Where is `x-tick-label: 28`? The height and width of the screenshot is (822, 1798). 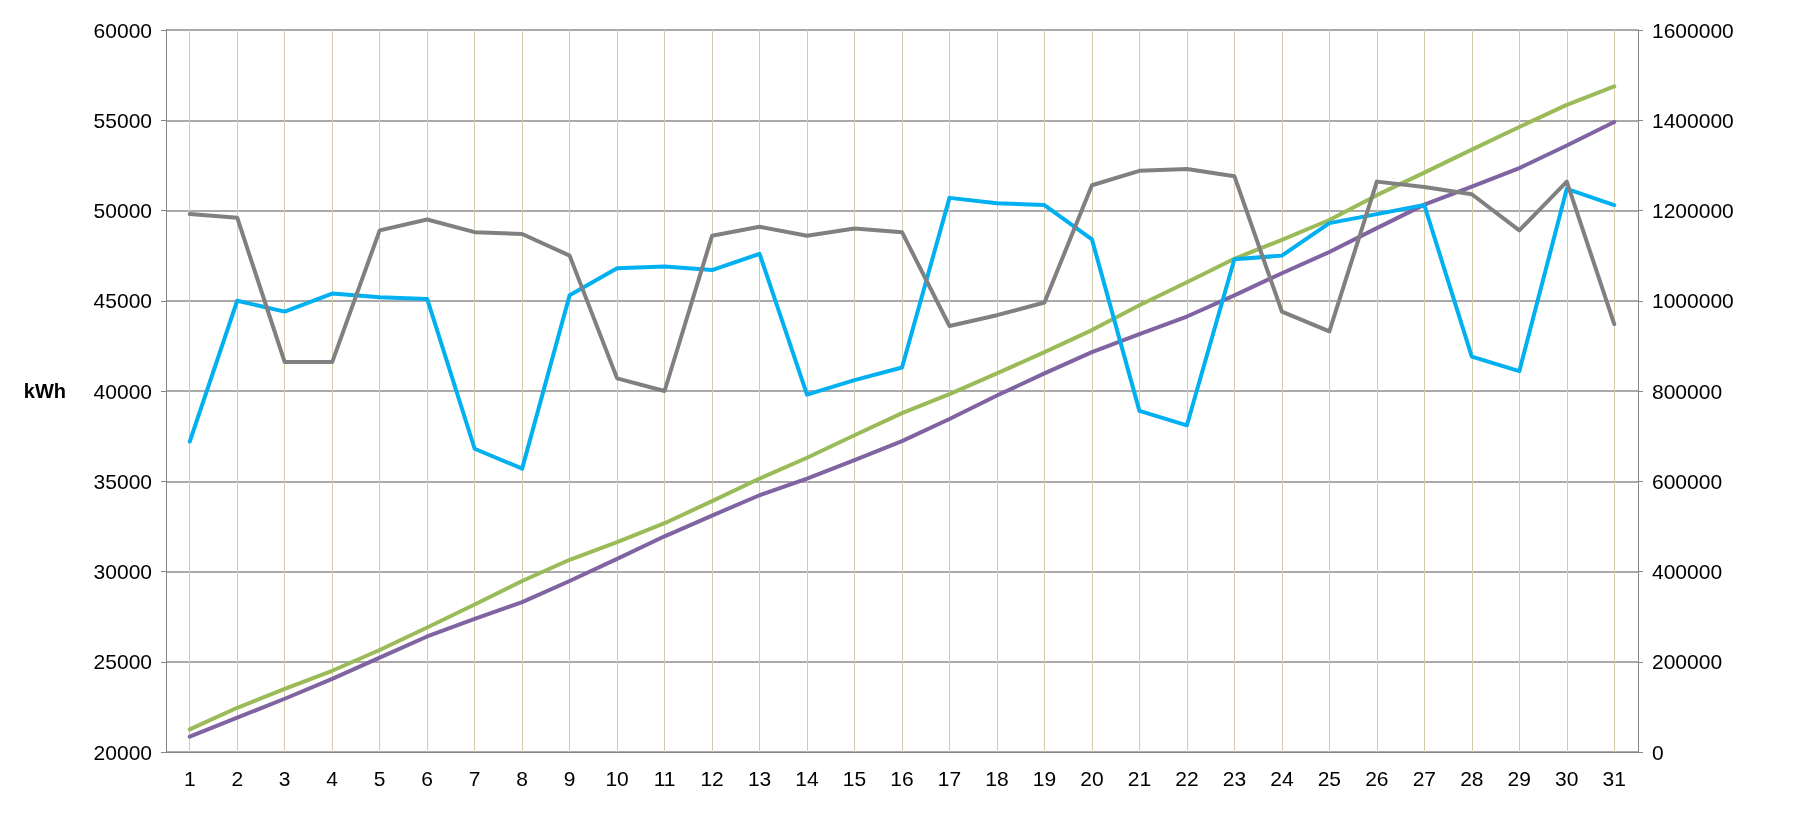
x-tick-label: 28 is located at coordinates (1472, 778).